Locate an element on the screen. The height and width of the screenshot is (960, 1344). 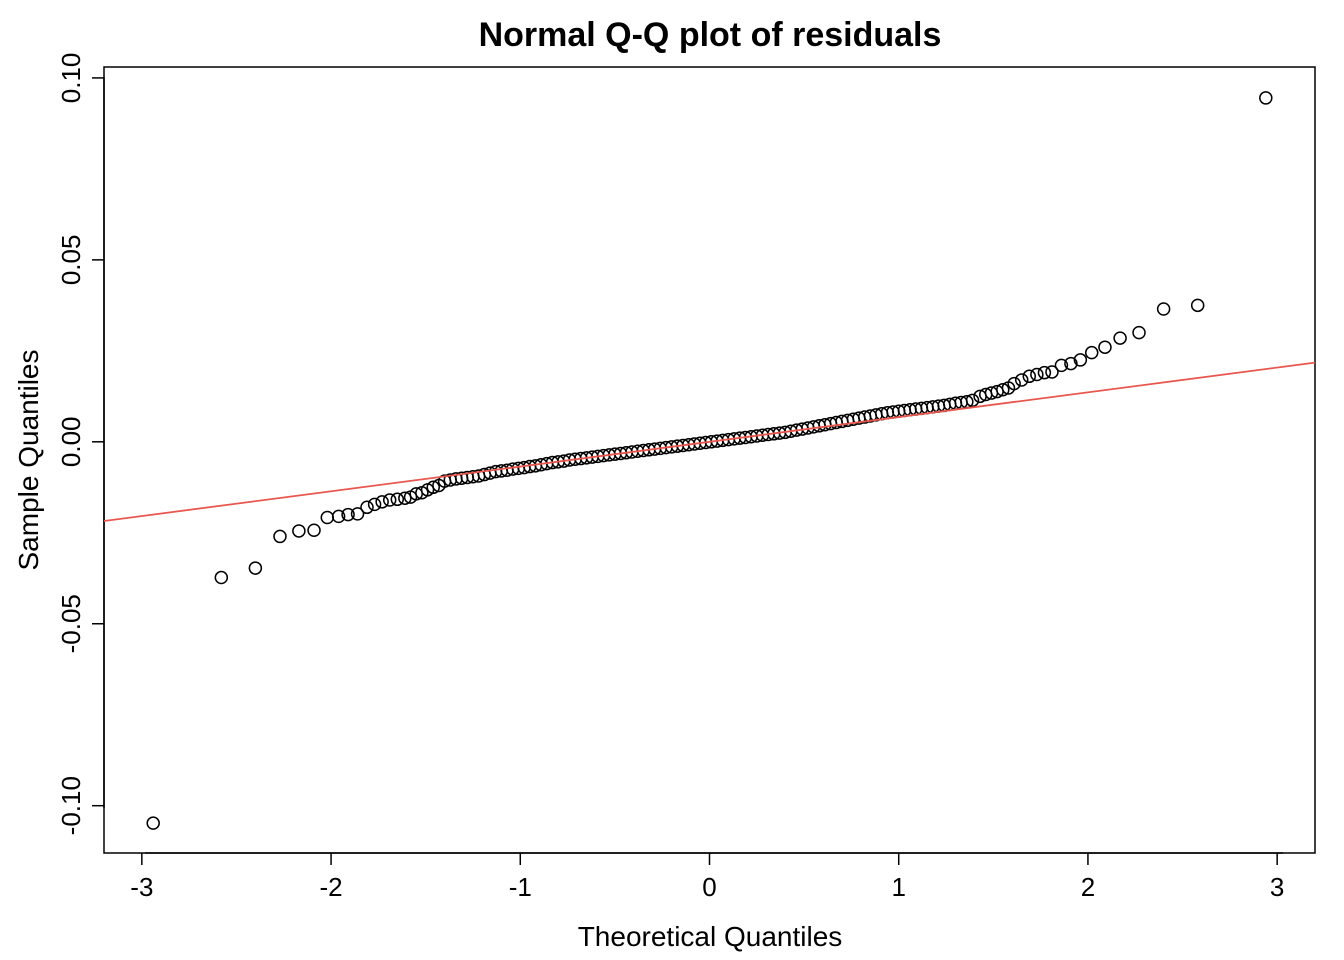
y-tick-label: 0.10 is located at coordinates (71, 78).